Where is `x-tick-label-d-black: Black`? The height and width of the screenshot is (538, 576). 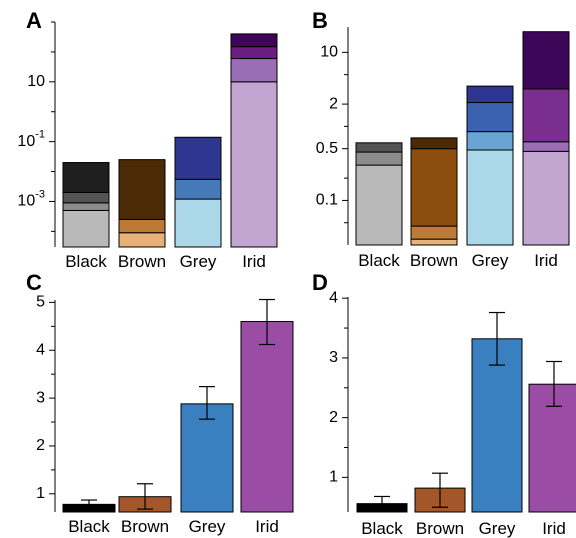
x-tick-label-d-black: Black is located at coordinates (382, 528).